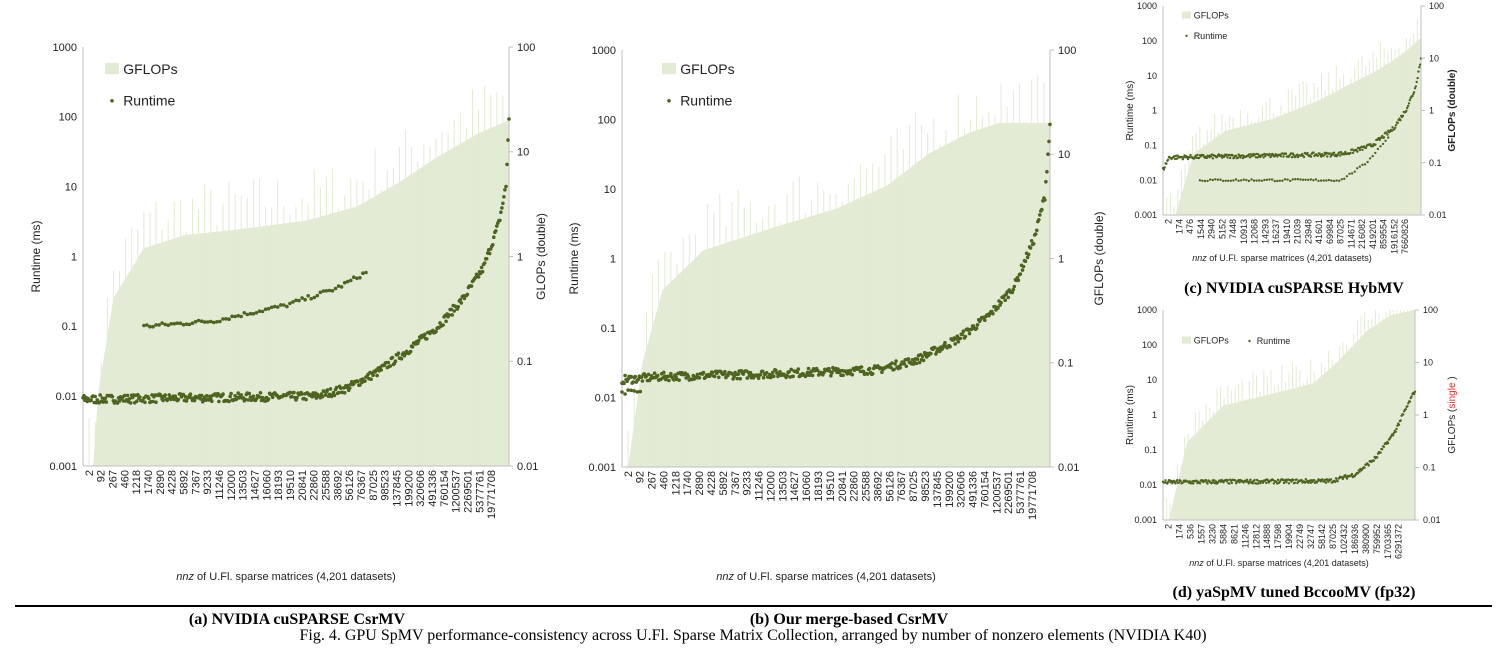 The image size is (1506, 653). What do you see at coordinates (1249, 341) in the screenshot?
I see `legend-runtime-marker` at bounding box center [1249, 341].